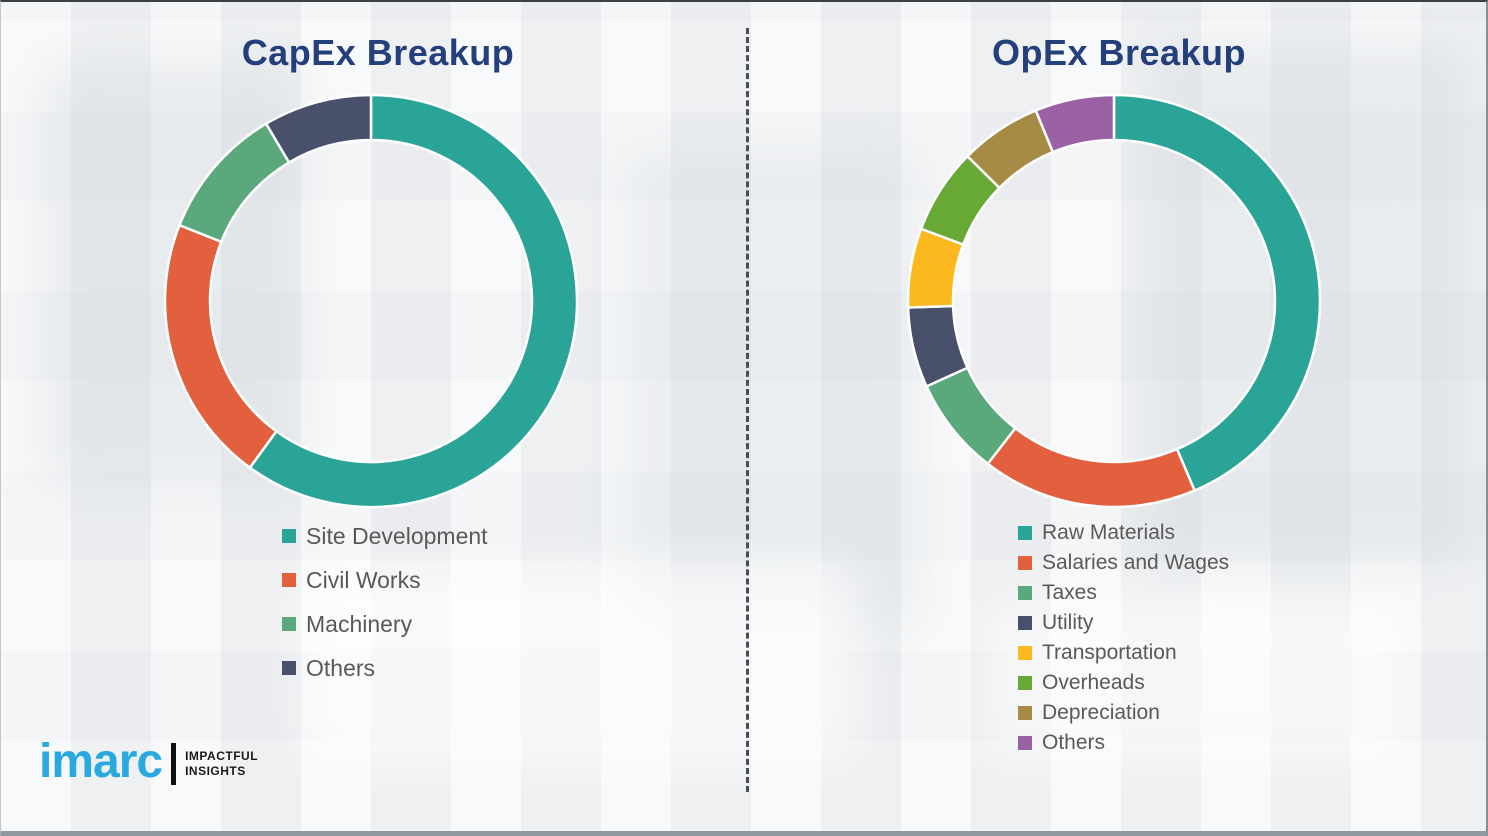  I want to click on legend-swatch-civil-works, so click(289, 580).